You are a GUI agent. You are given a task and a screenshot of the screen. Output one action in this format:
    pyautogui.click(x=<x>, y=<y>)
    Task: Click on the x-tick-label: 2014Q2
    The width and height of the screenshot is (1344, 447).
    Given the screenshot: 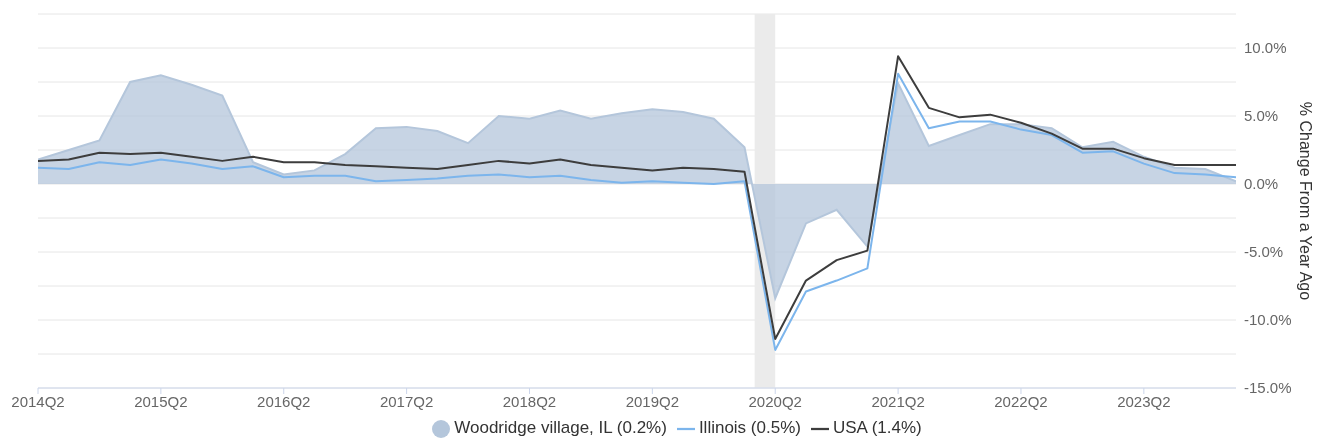 What is the action you would take?
    pyautogui.click(x=38, y=401)
    